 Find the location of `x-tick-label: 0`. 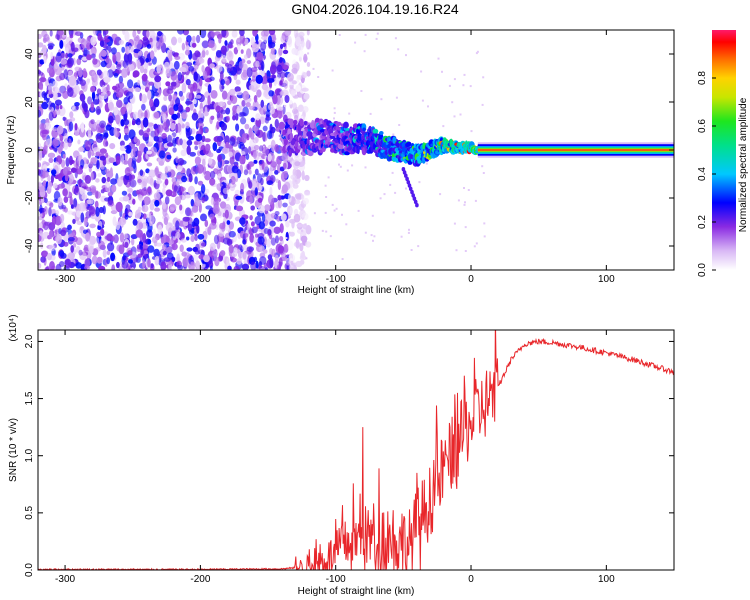

x-tick-label: 0 is located at coordinates (471, 579).